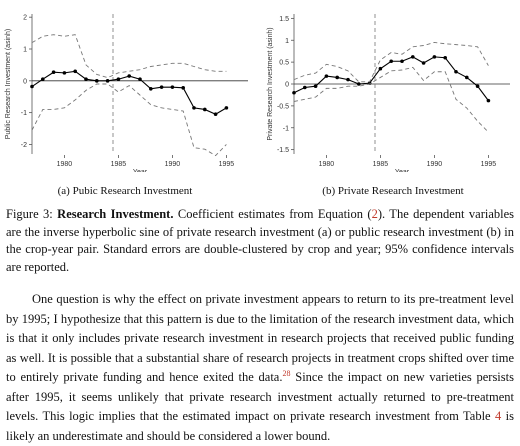 This screenshot has width=520, height=446. I want to click on footnote-28-link: 28, so click(286, 373).